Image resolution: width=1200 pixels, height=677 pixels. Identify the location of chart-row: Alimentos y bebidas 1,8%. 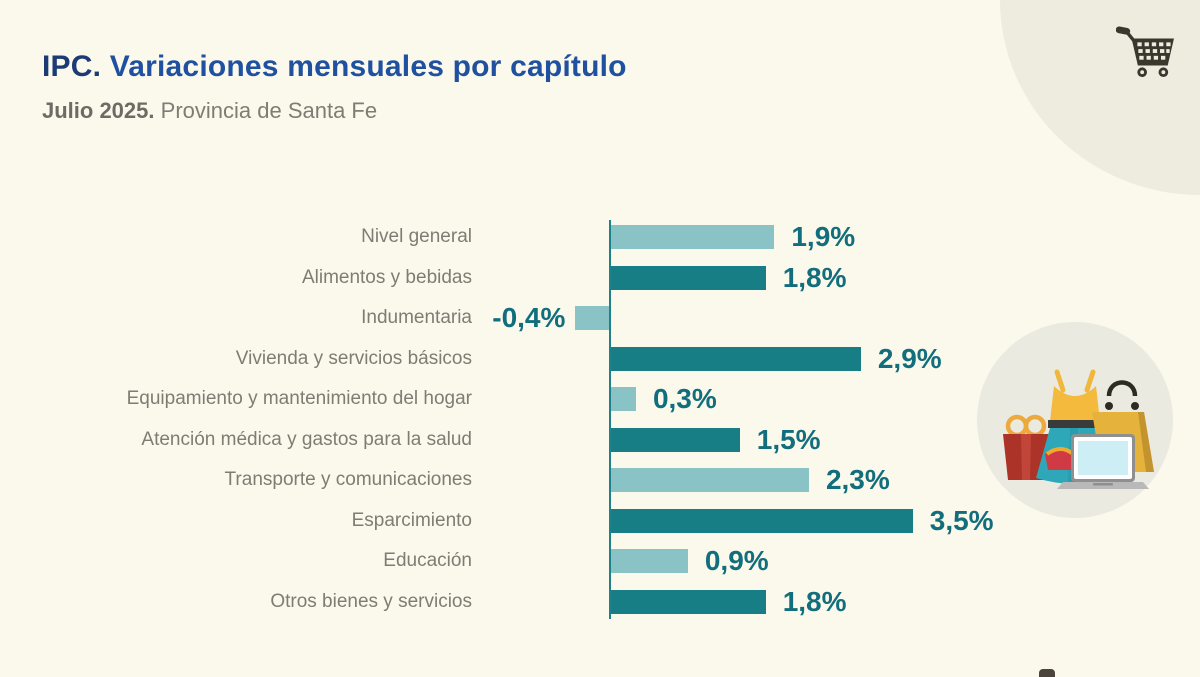
(600, 278).